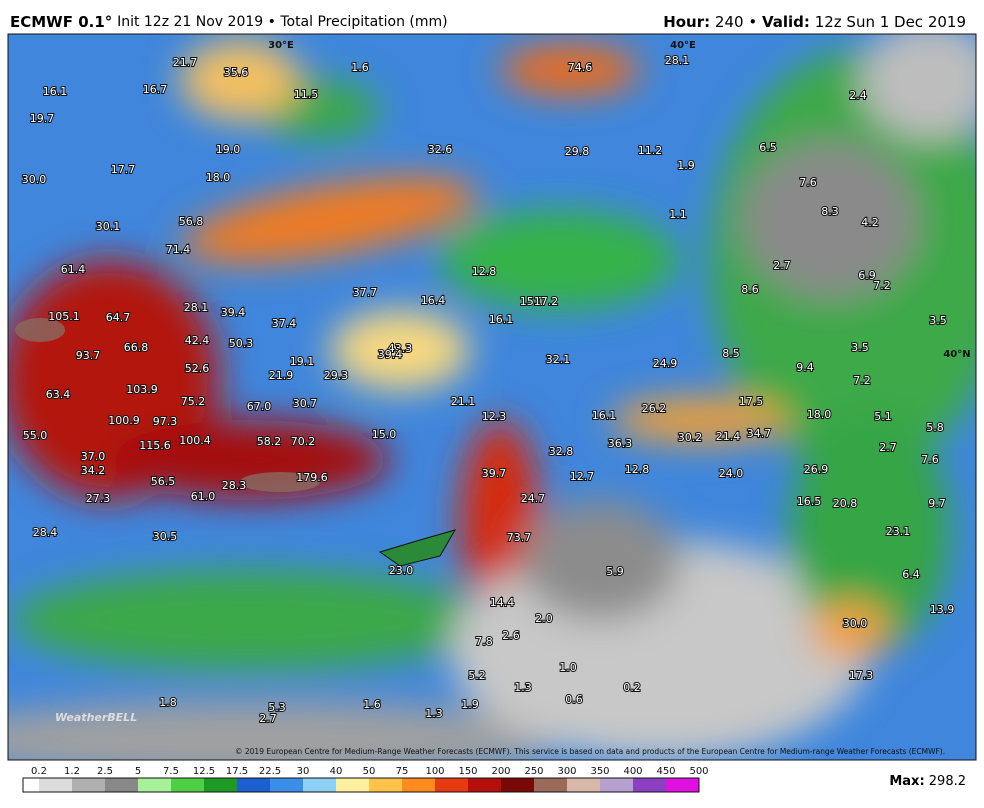 This screenshot has height=808, width=984. I want to click on map-value: 55.0, so click(35, 435).